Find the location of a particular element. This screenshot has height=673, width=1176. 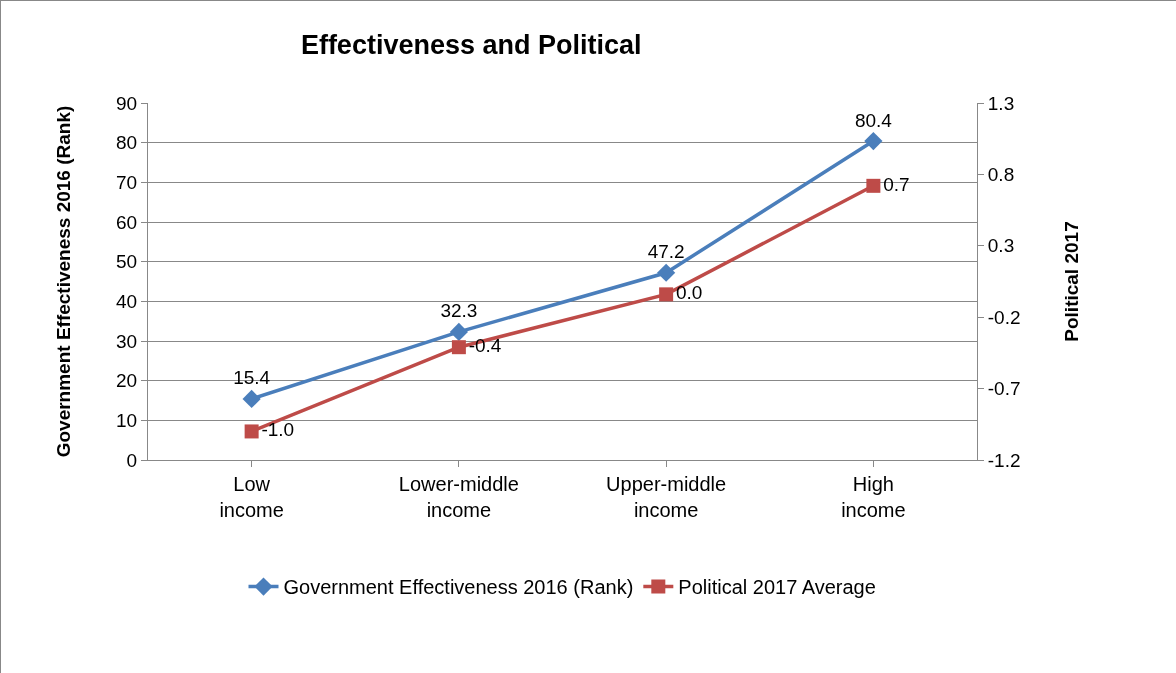

y2-tick-label: -0.2 is located at coordinates (1004, 317).